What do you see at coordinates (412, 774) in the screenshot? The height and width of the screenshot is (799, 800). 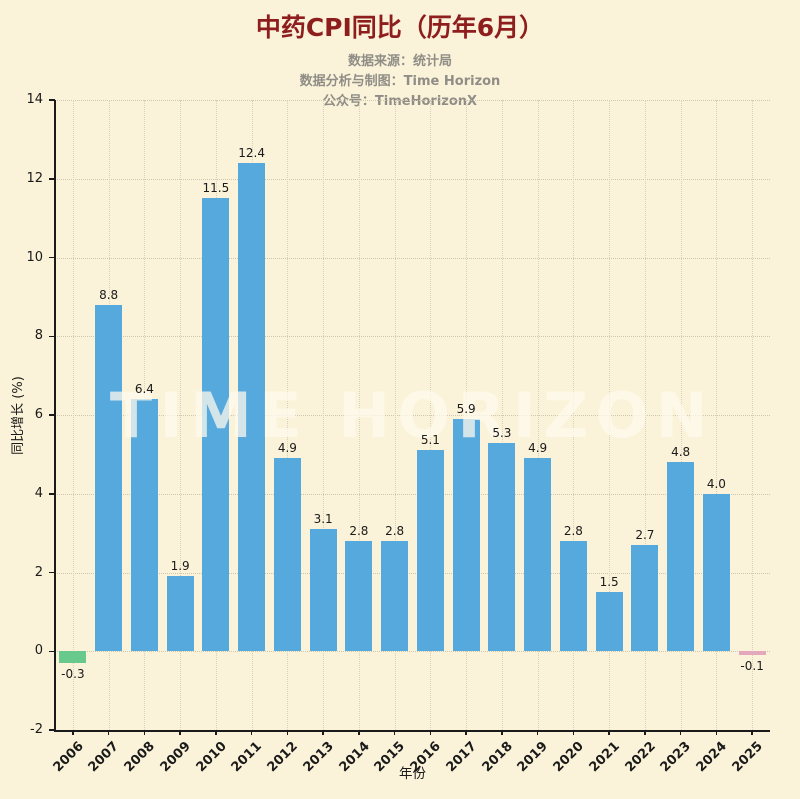 I see `x-axis-label: 年份` at bounding box center [412, 774].